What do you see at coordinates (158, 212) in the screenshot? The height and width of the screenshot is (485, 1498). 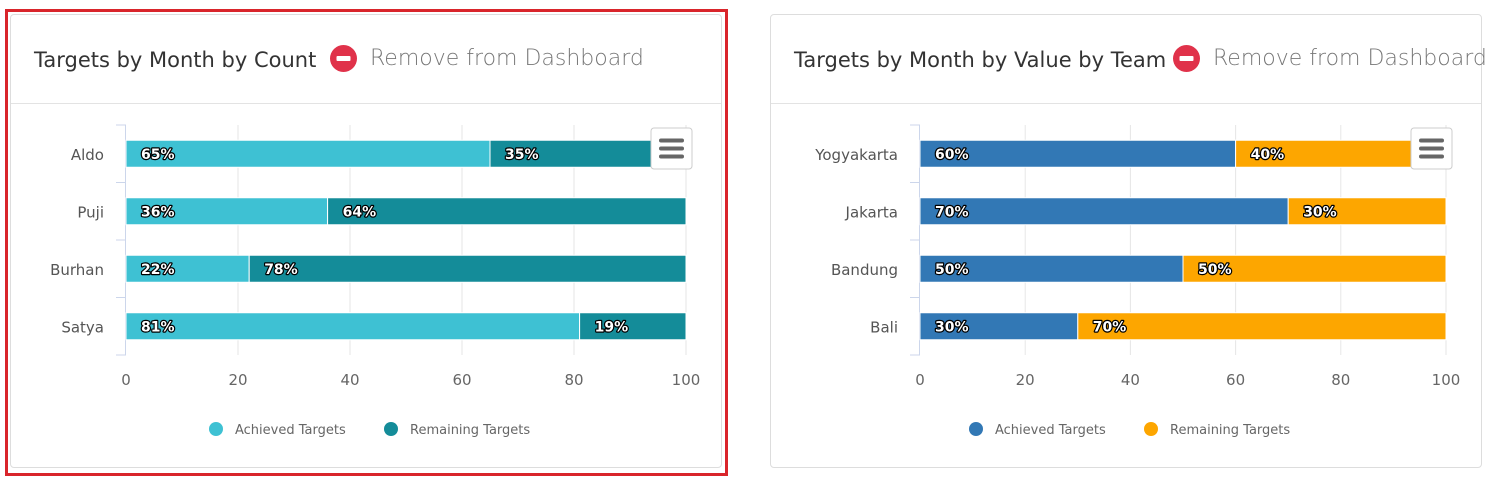 I see `data-label: 36%` at bounding box center [158, 212].